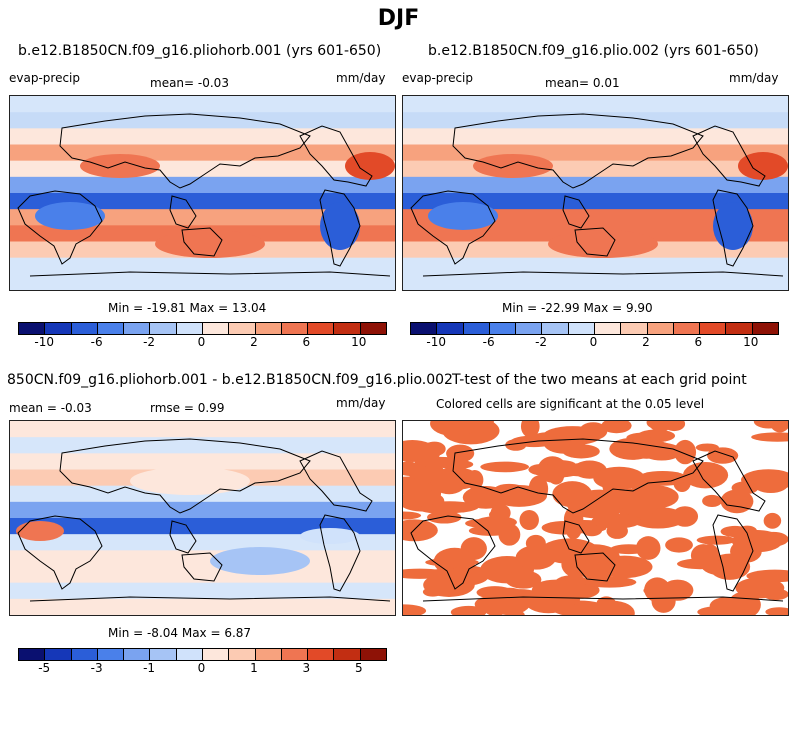  What do you see at coordinates (361, 403) in the screenshot?
I see `panel3-units: mm/day` at bounding box center [361, 403].